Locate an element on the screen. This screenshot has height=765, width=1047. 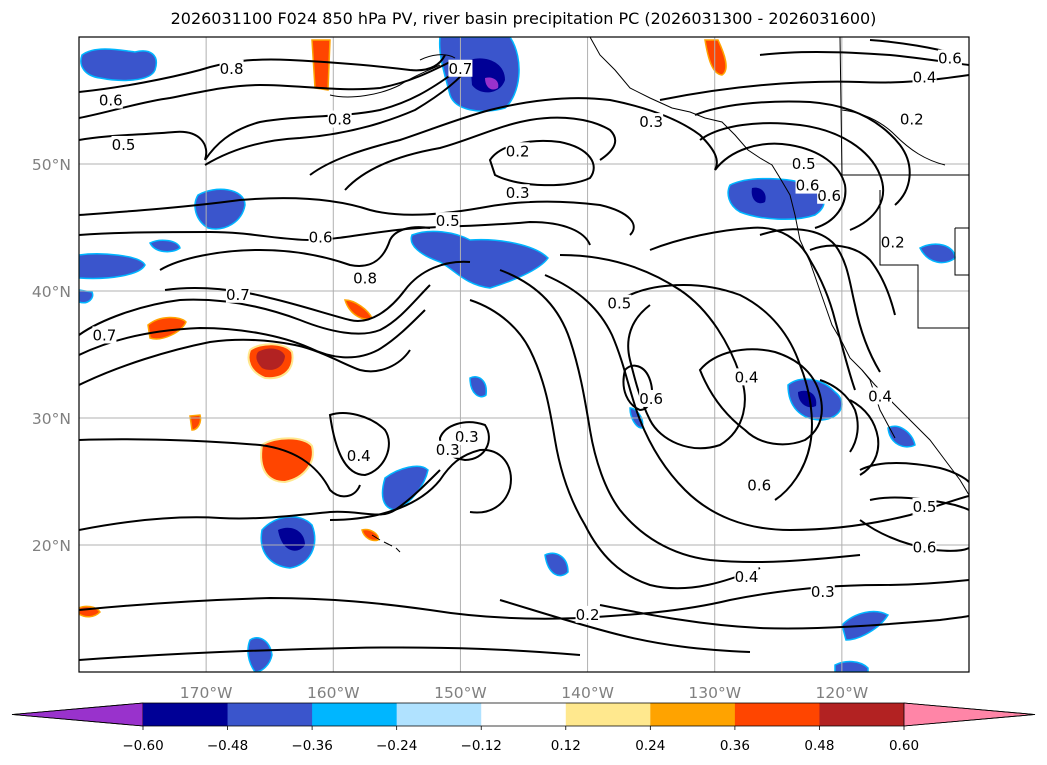
longitude-tick-label: 130°W is located at coordinates (714, 693).